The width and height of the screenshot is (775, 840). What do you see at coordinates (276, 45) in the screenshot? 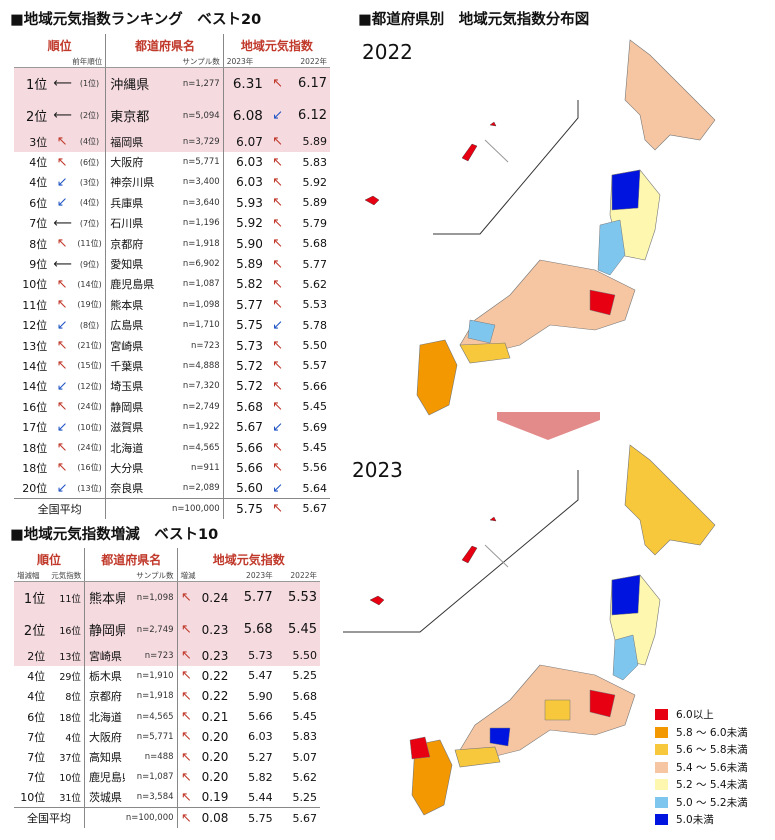
I see `index-header: 地域元気指数` at bounding box center [276, 45].